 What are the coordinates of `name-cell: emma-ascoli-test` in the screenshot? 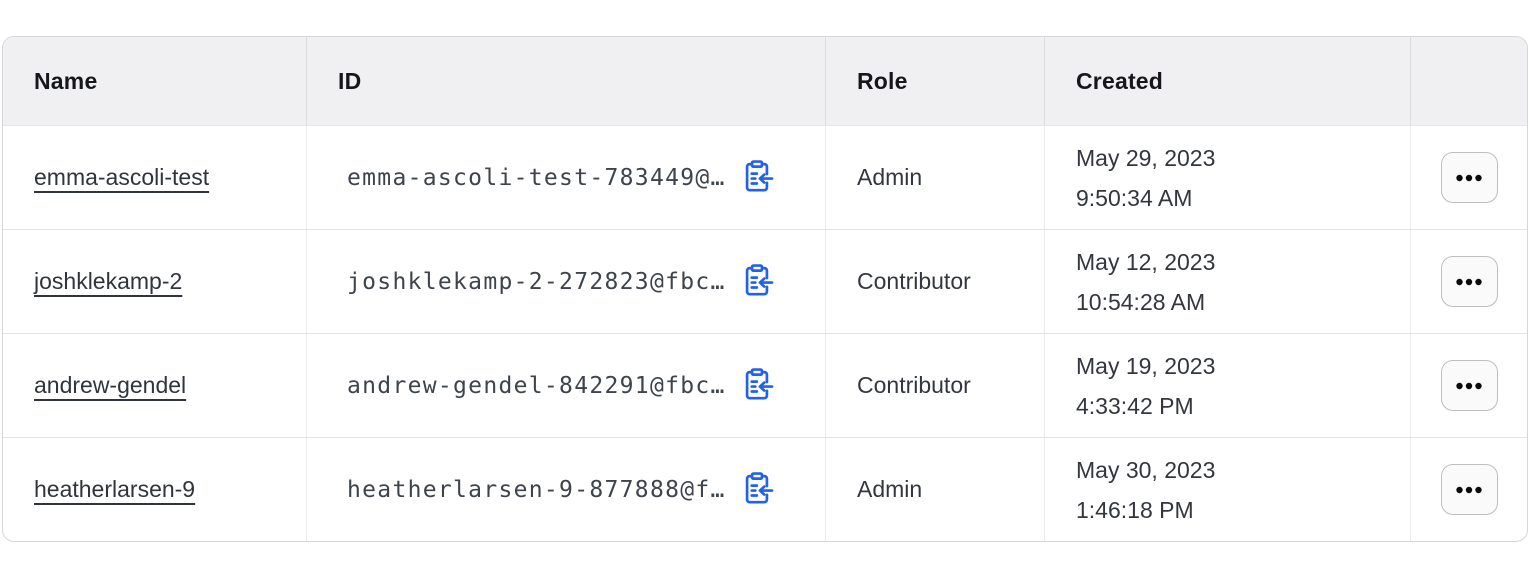 It's located at (154, 177).